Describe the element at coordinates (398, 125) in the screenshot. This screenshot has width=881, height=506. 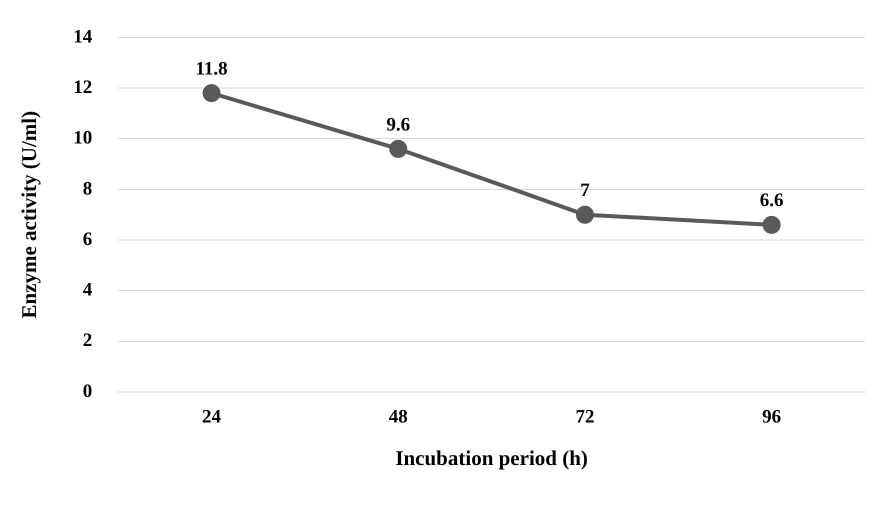
I see `data-label: 9.6` at that location.